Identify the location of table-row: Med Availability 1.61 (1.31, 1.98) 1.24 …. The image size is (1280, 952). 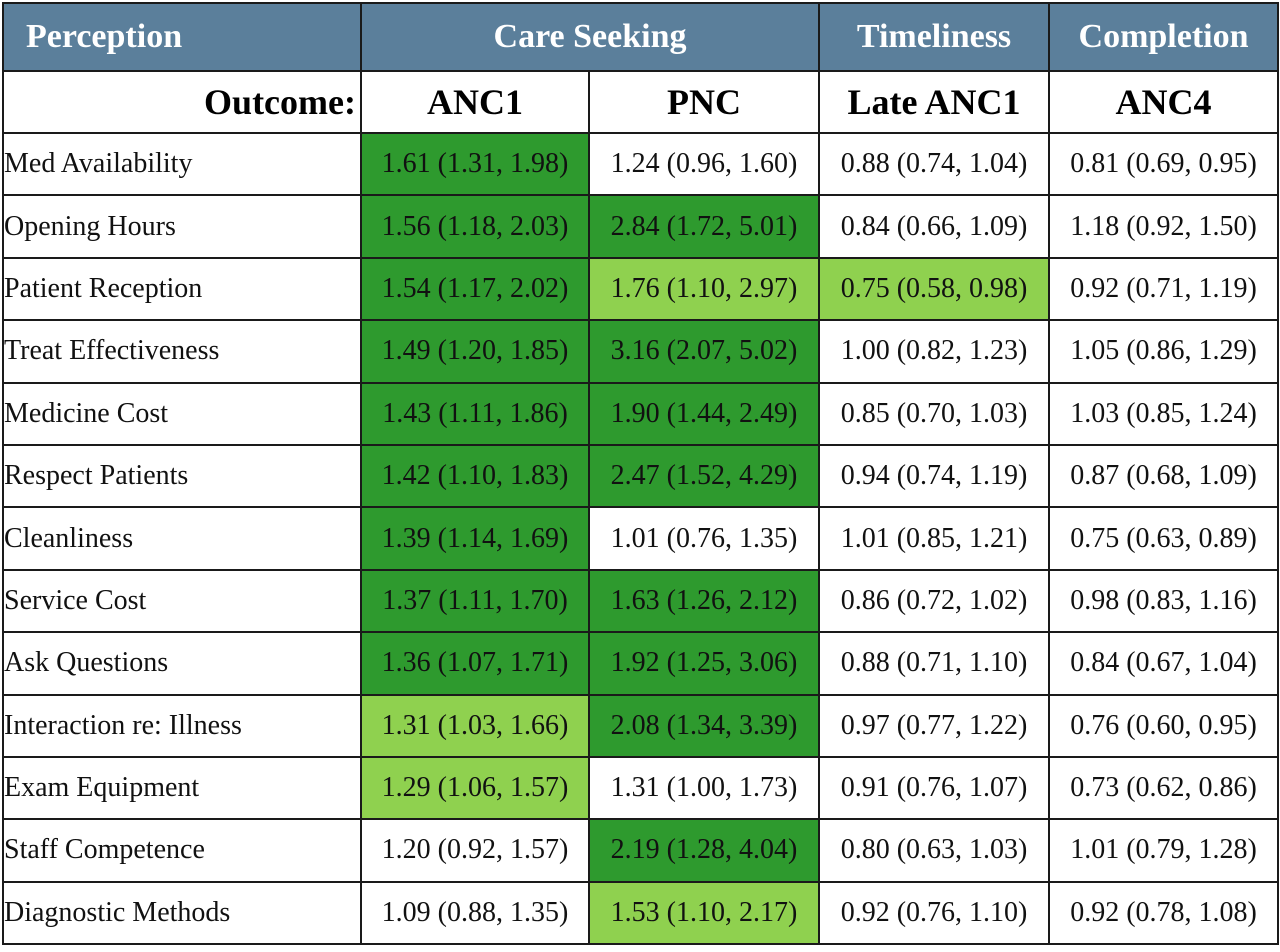
(641, 164).